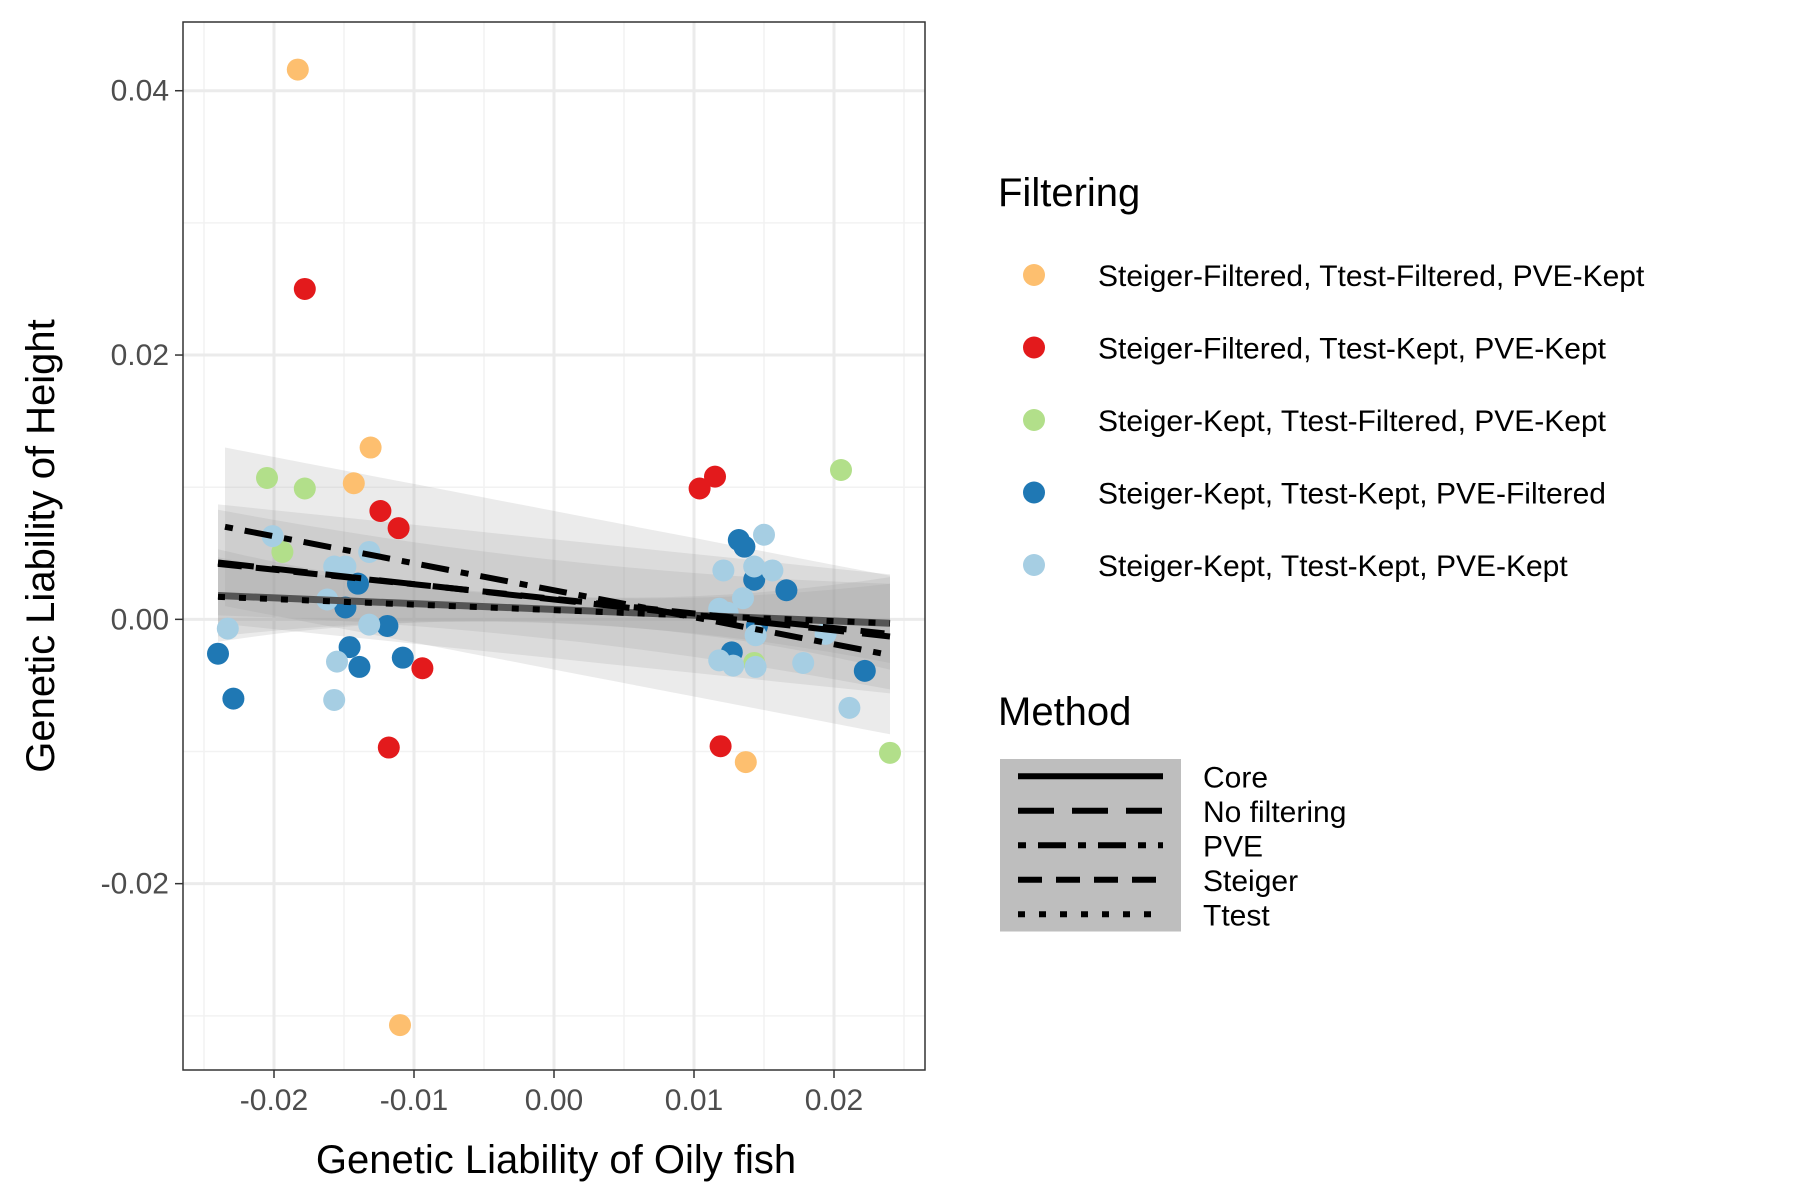  Describe the element at coordinates (694, 1100) in the screenshot. I see `x-tick-label: 0.01` at that location.